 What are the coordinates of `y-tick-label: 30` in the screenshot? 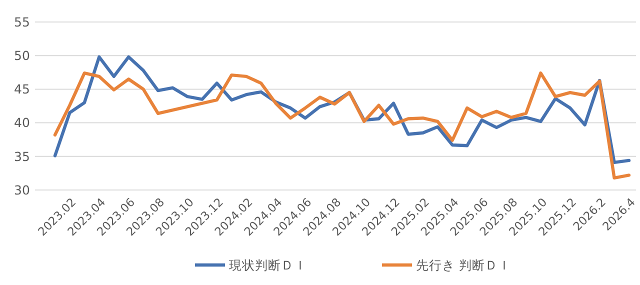 It's located at (22, 190).